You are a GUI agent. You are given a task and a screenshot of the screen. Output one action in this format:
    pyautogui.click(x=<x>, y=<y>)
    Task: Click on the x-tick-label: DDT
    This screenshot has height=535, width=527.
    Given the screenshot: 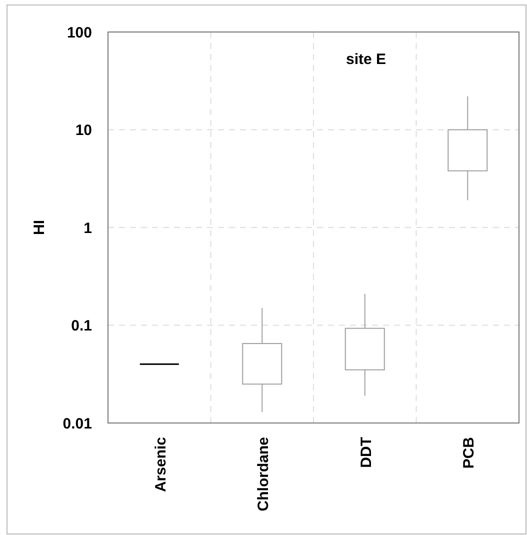 What is the action you would take?
    pyautogui.click(x=366, y=452)
    